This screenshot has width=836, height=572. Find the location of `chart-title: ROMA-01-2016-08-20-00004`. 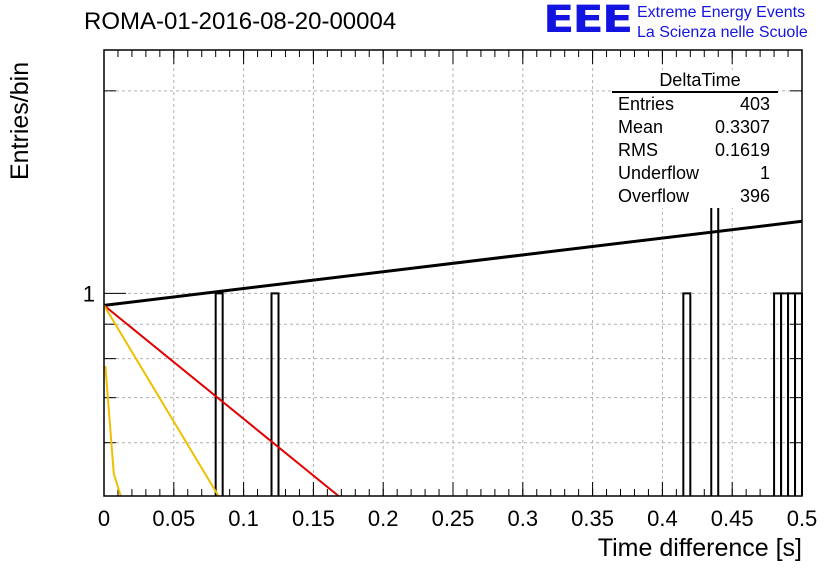

chart-title: ROMA-01-2016-08-20-00004 is located at coordinates (240, 21).